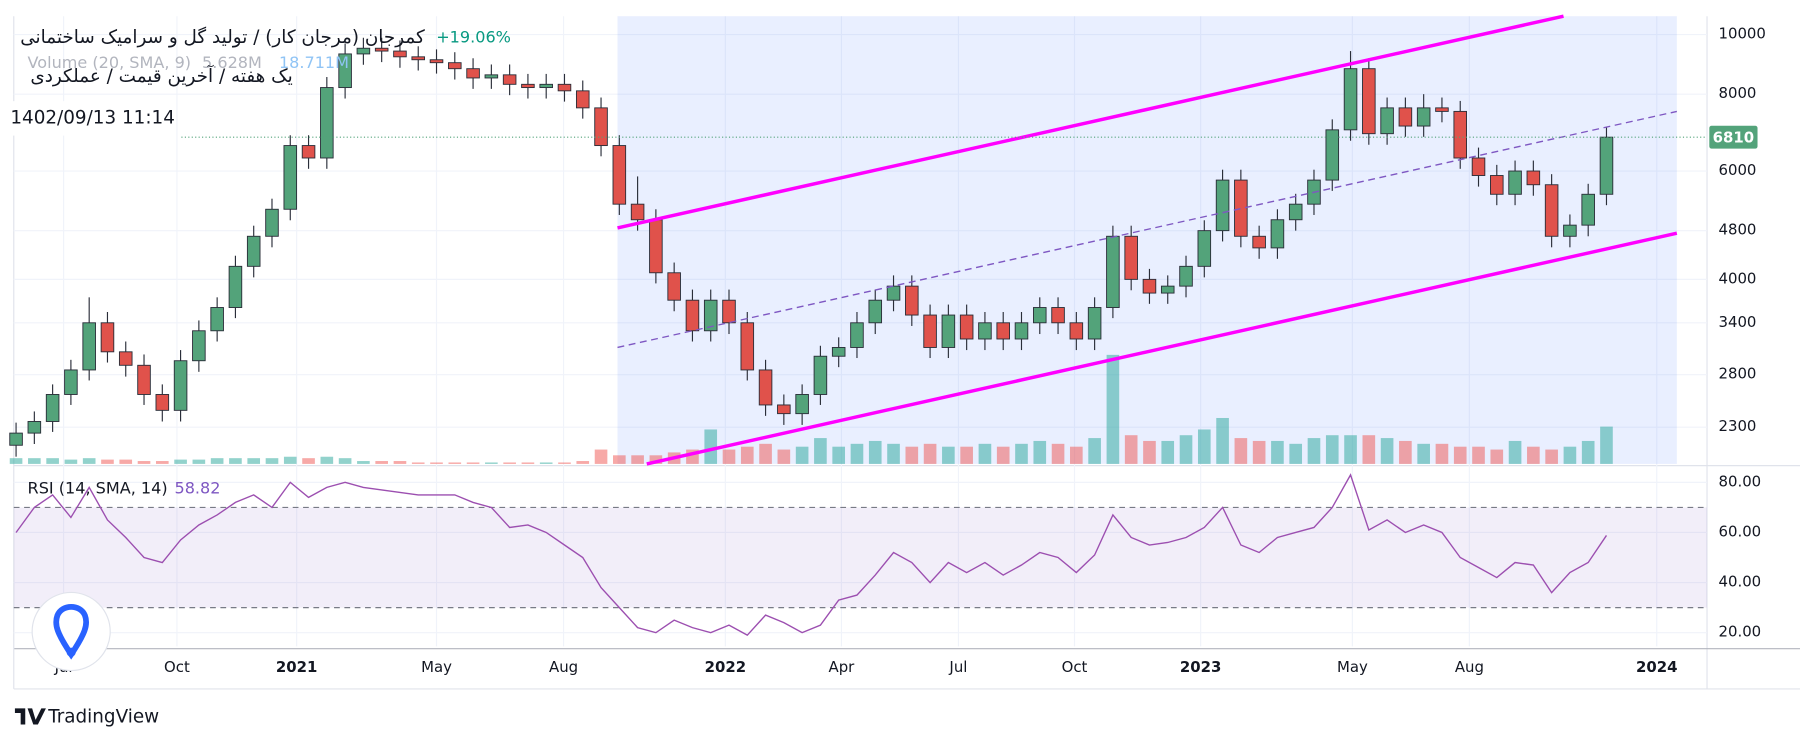 The height and width of the screenshot is (743, 1800). I want to click on brand-icon, so click(30, 716).